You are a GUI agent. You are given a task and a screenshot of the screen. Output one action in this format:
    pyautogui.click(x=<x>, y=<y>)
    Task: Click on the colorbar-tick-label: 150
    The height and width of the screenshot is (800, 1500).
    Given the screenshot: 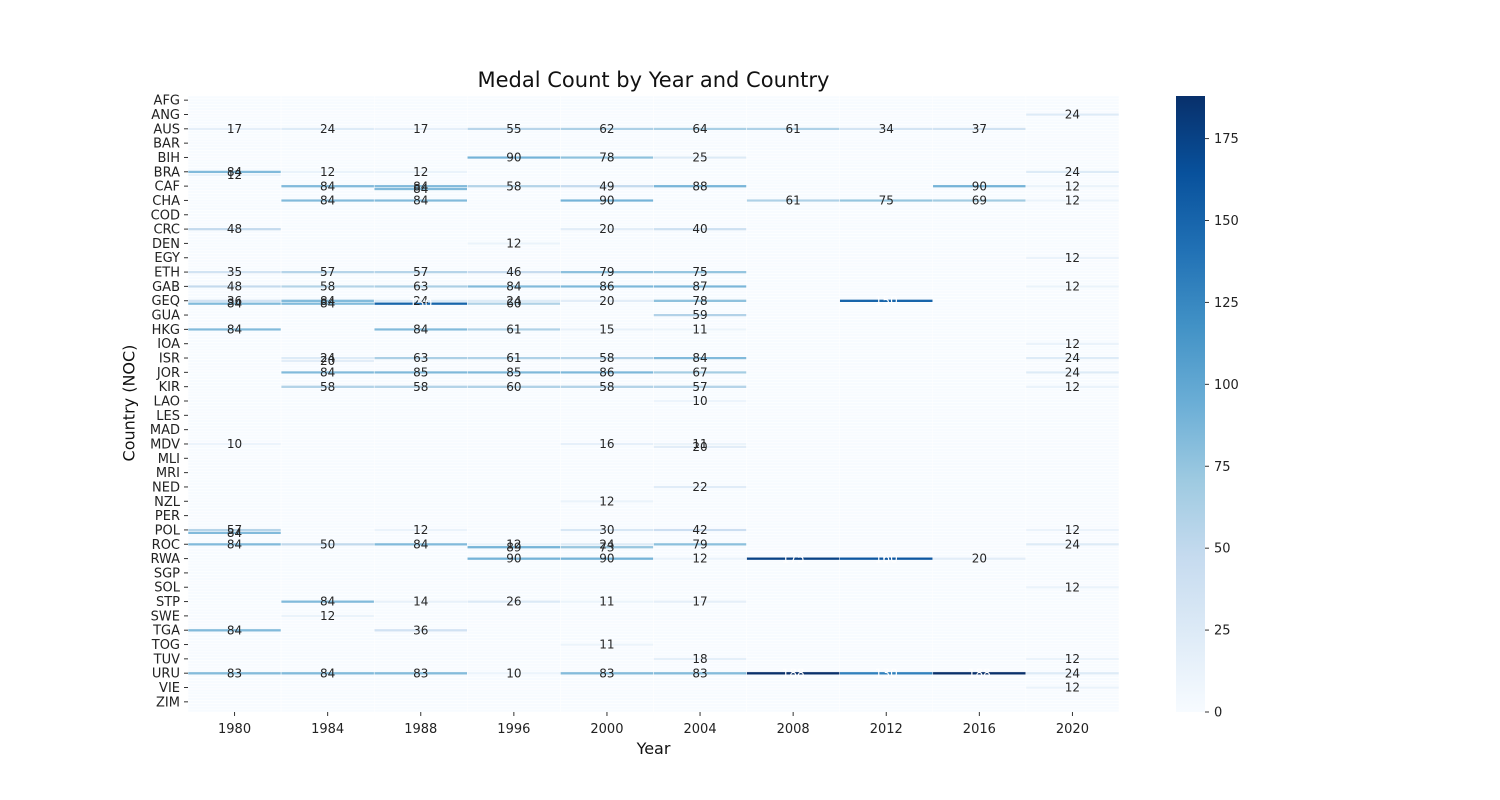 What is the action you would take?
    pyautogui.click(x=1226, y=221)
    